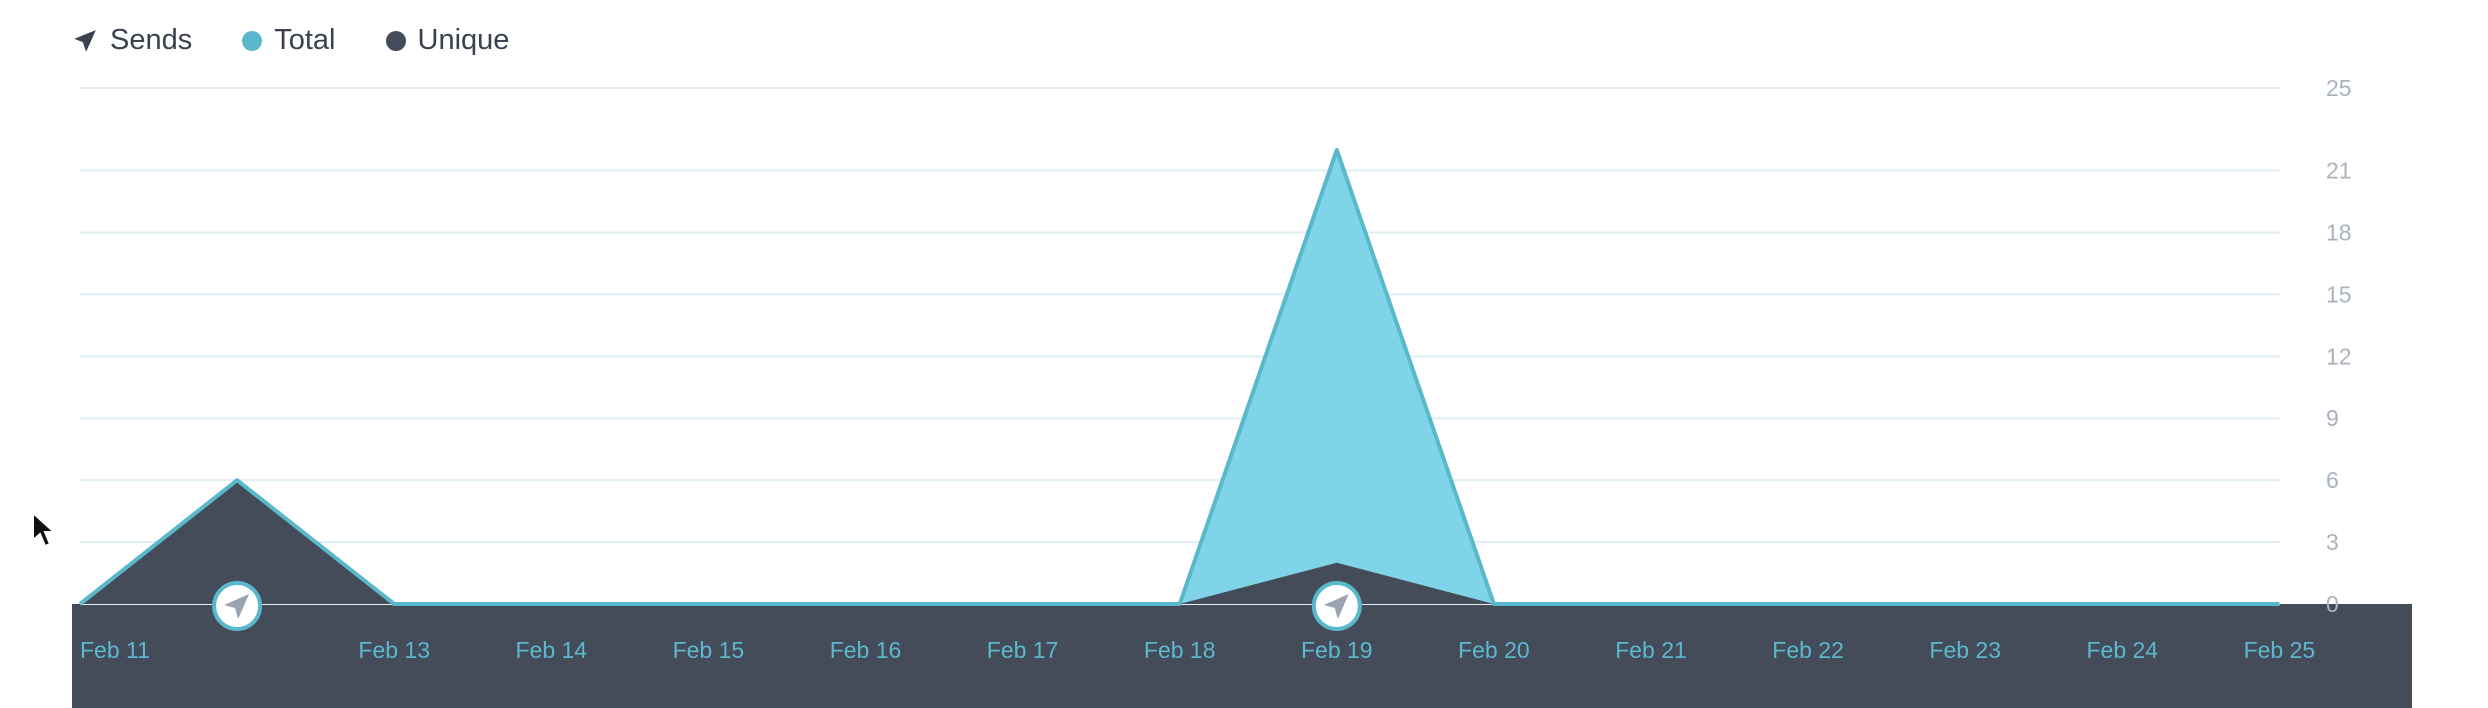 The image size is (2488, 708). What do you see at coordinates (1808, 650) in the screenshot?
I see `x-tick-label: Feb 22` at bounding box center [1808, 650].